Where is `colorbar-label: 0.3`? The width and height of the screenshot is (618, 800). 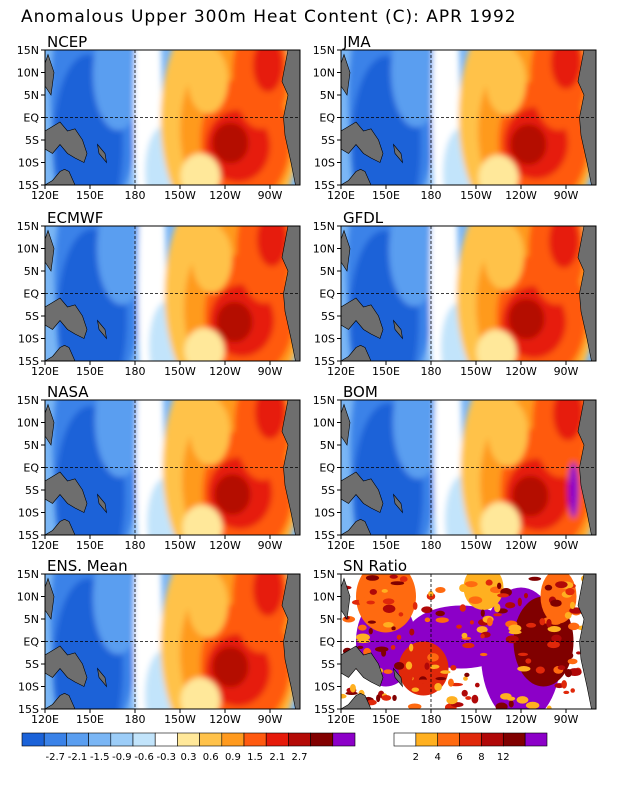 colorbar-label: 0.3 is located at coordinates (189, 757).